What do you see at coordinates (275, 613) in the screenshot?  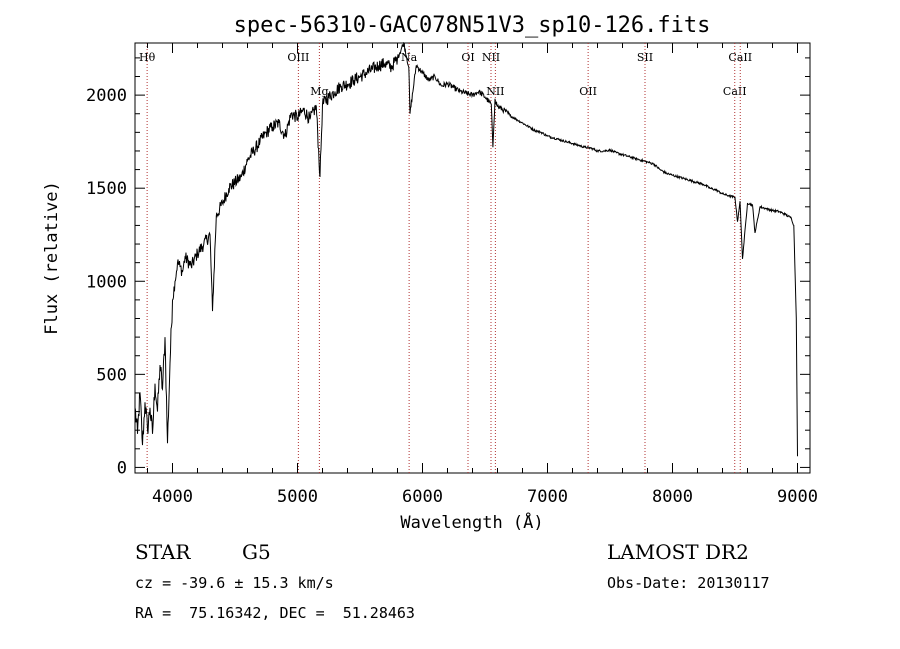 I see `ra-dec: RA = 75.16342, DEC = 51.28463` at bounding box center [275, 613].